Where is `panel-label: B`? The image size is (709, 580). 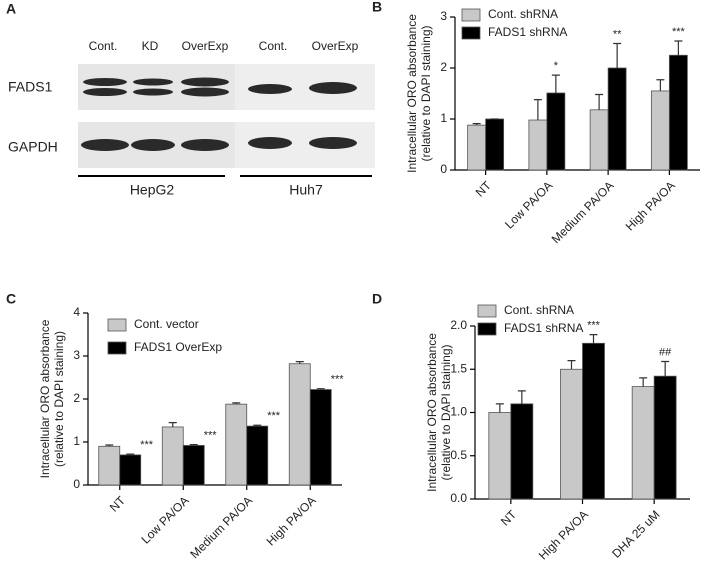
panel-label: B is located at coordinates (377, 7).